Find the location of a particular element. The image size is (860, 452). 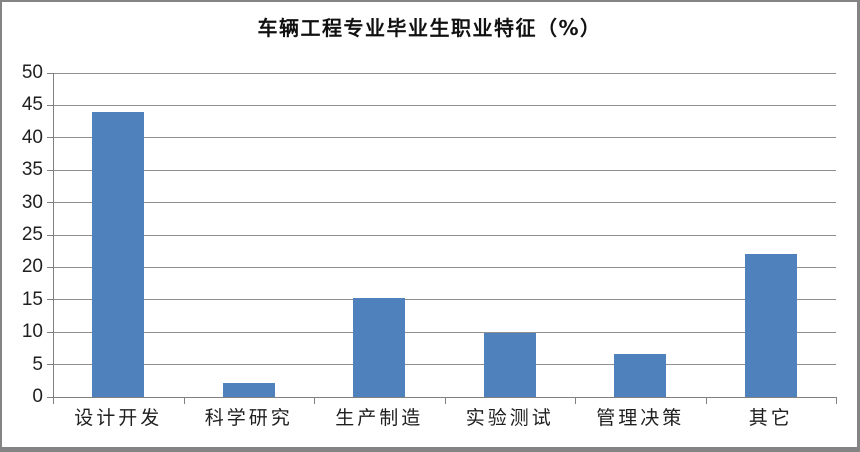

x-axis-label: 生产制造 is located at coordinates (379, 418).